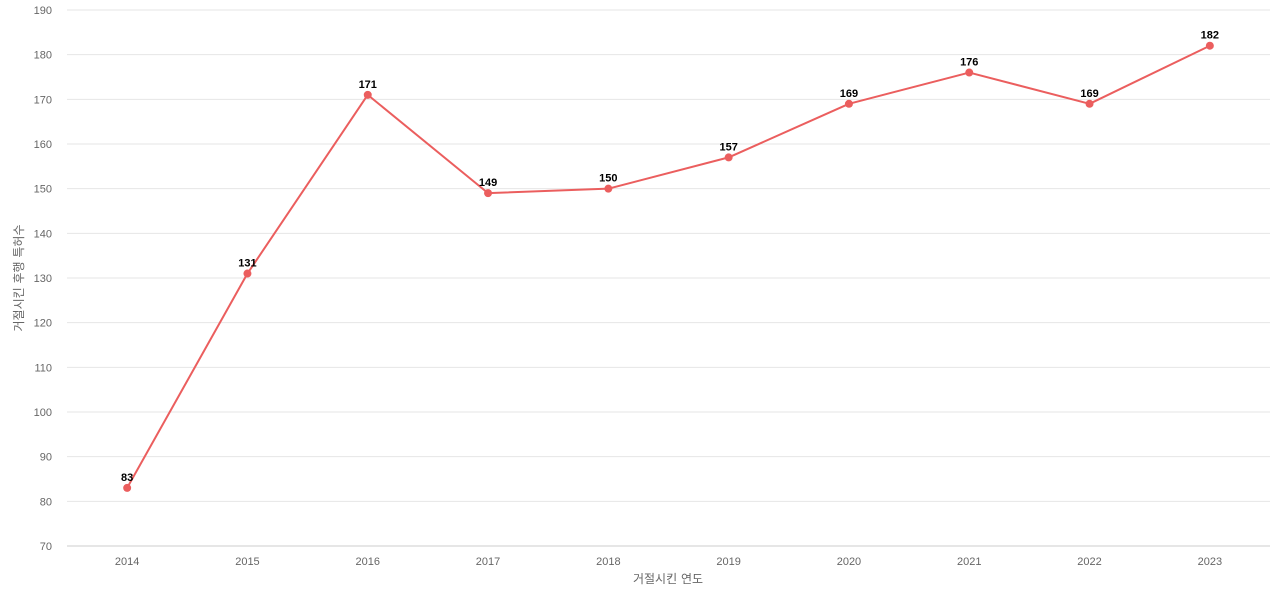 The image size is (1280, 600). Describe the element at coordinates (43, 190) in the screenshot. I see `y-tick-label: 150` at that location.